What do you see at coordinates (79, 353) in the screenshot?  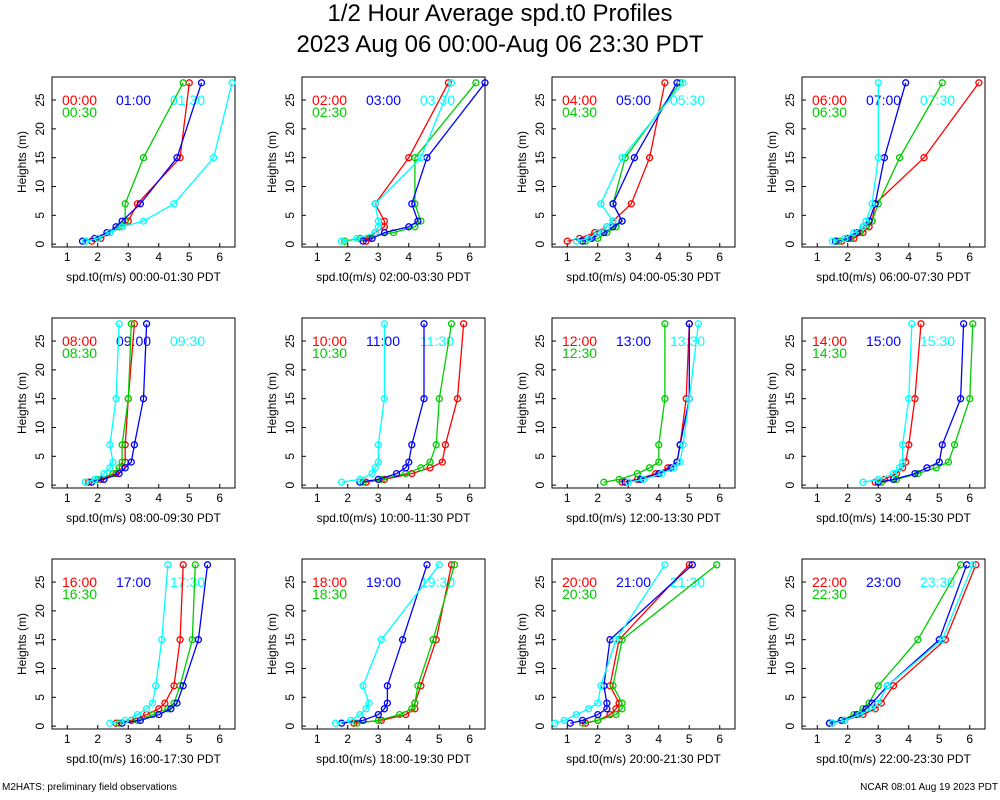 I see `legend-entry: 08:30` at bounding box center [79, 353].